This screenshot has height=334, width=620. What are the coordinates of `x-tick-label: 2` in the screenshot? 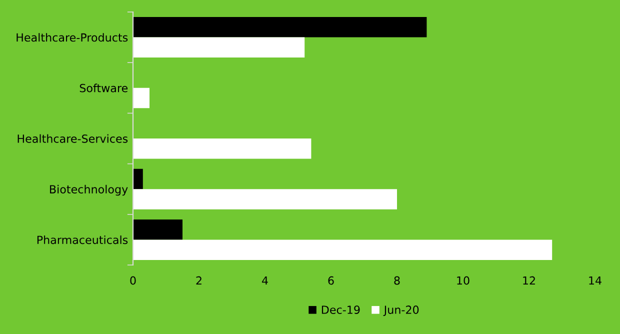 It's located at (199, 280).